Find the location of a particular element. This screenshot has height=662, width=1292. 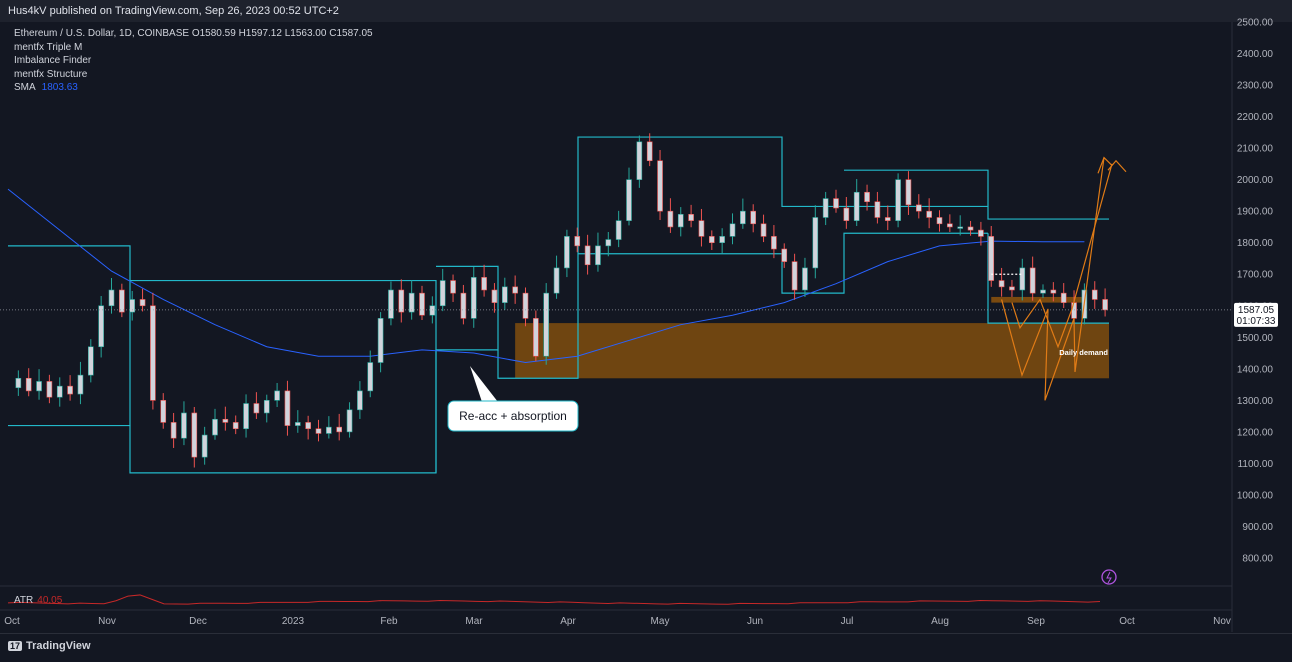

lightning-icon is located at coordinates (1109, 577).